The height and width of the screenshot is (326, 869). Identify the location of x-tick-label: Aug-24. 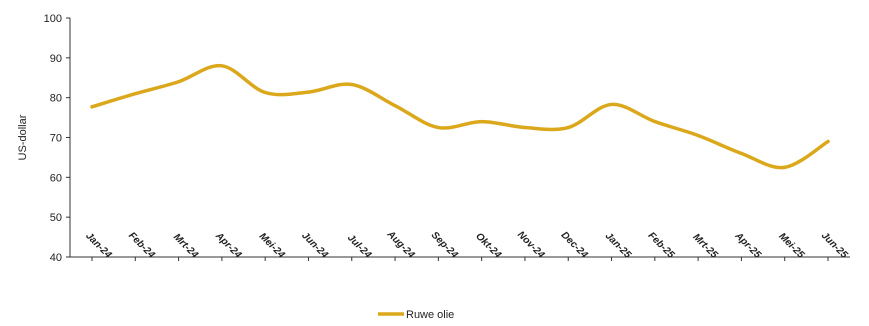
(400, 244).